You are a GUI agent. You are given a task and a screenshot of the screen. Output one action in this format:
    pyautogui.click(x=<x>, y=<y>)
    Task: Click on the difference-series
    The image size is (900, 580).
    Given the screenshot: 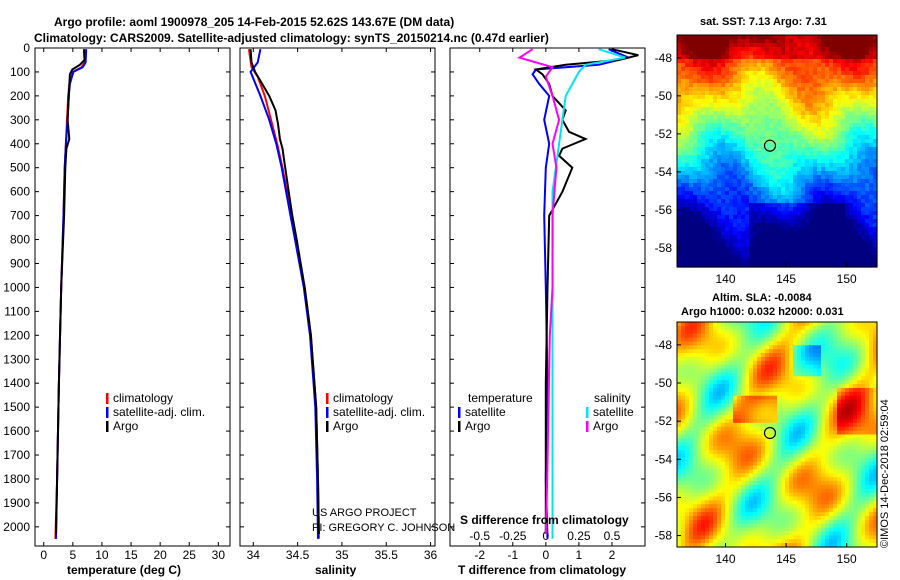 What is the action you would take?
    pyautogui.click(x=577, y=293)
    